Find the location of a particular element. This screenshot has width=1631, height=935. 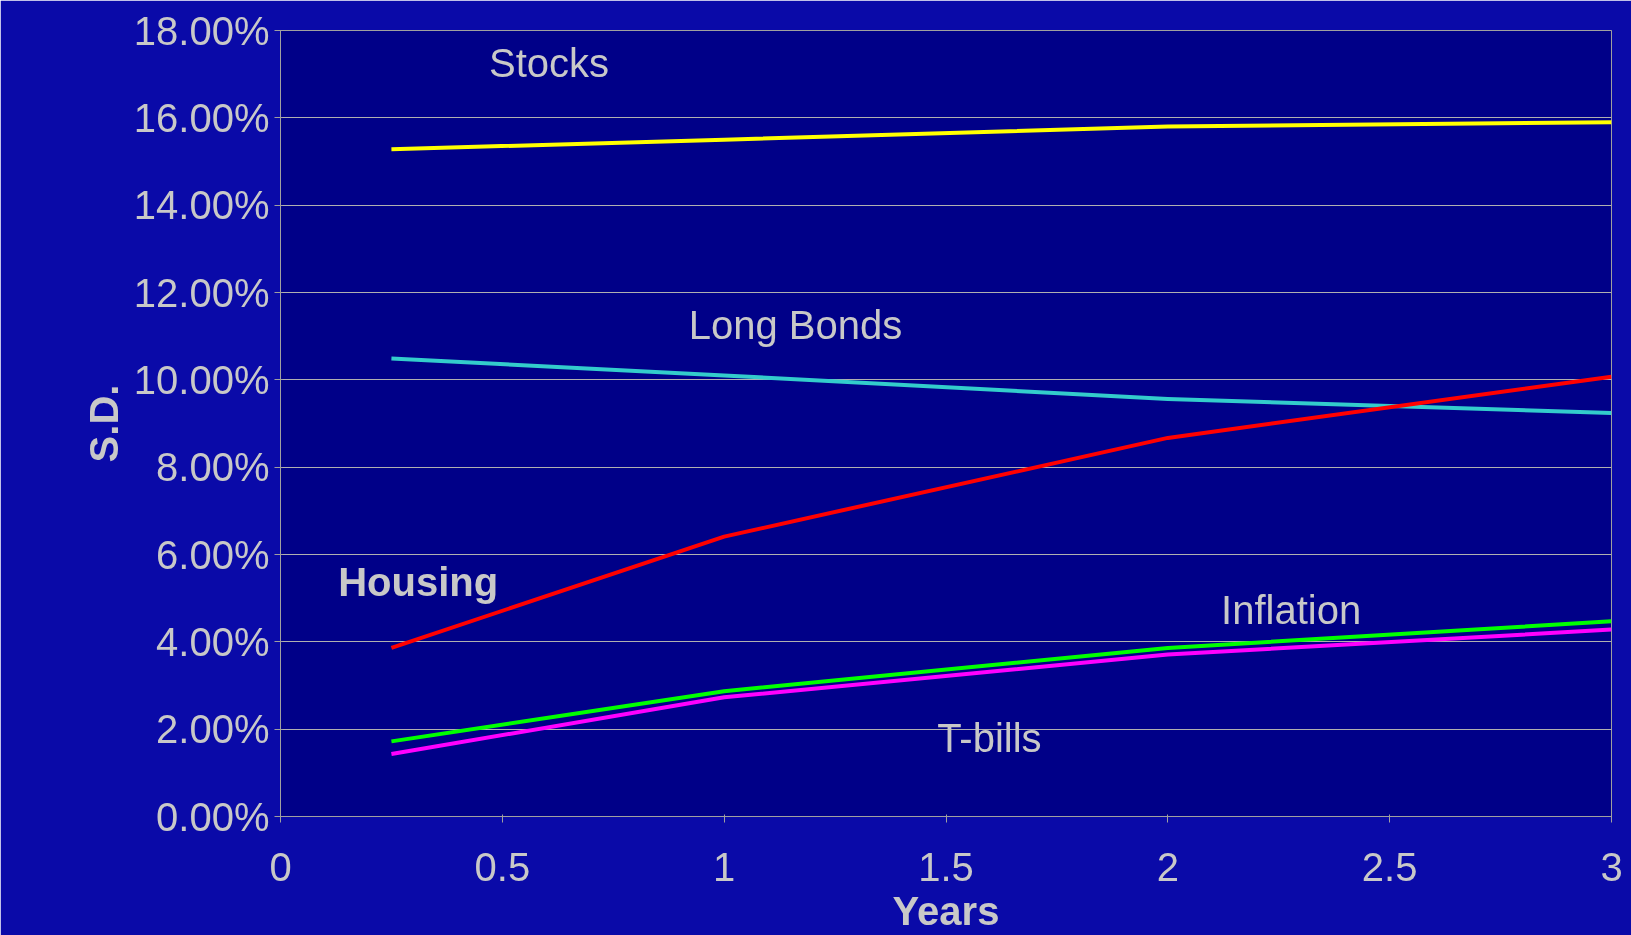

x-tick-label: 1 is located at coordinates (724, 866).